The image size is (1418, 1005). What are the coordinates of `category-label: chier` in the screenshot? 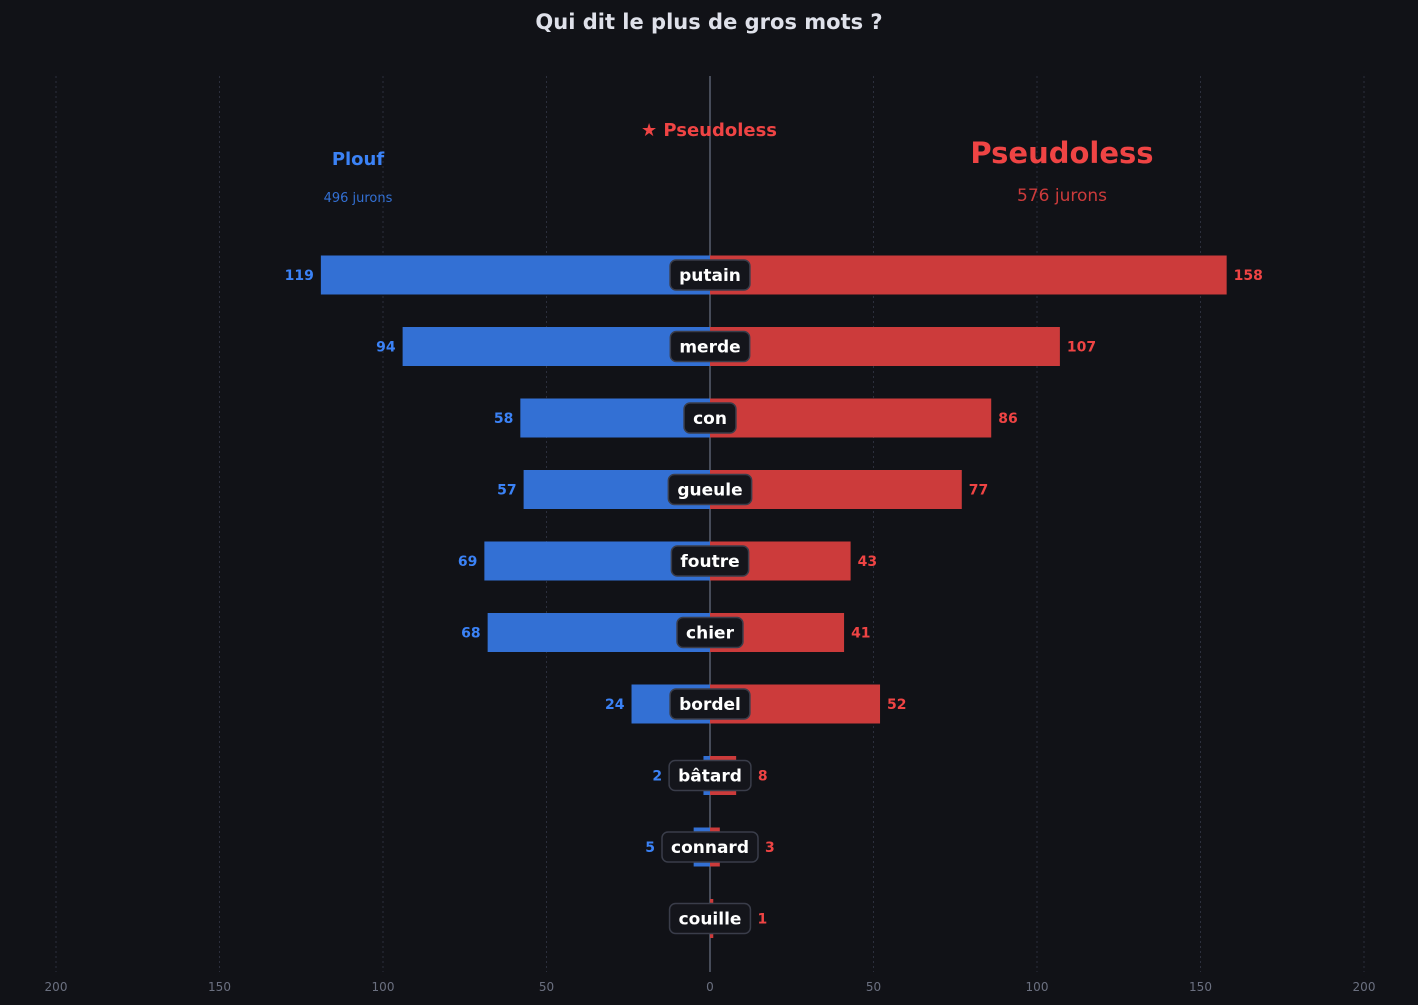 It's located at (710, 634).